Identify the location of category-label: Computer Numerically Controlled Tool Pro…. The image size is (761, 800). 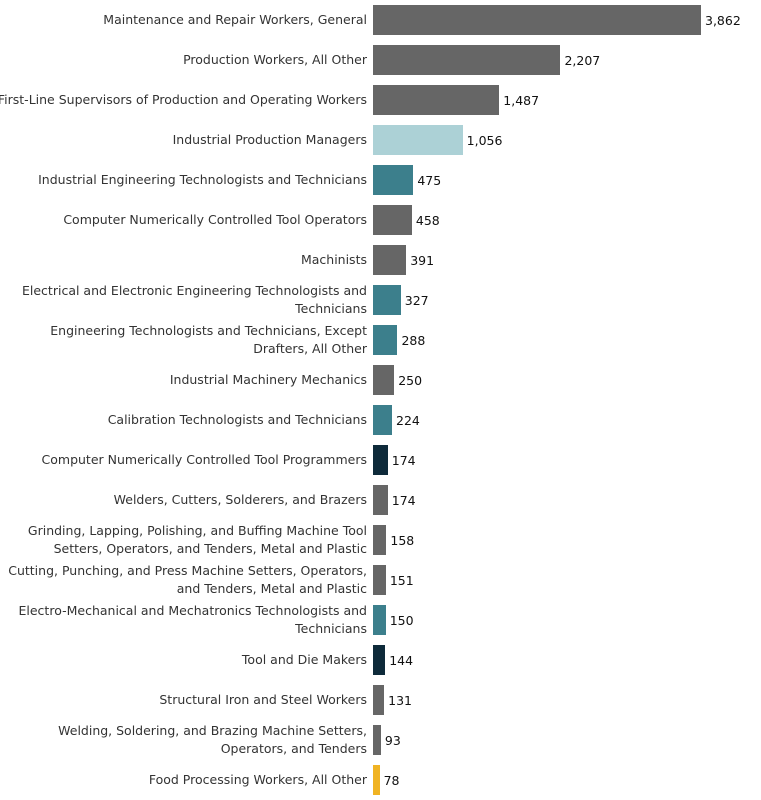
(204, 459).